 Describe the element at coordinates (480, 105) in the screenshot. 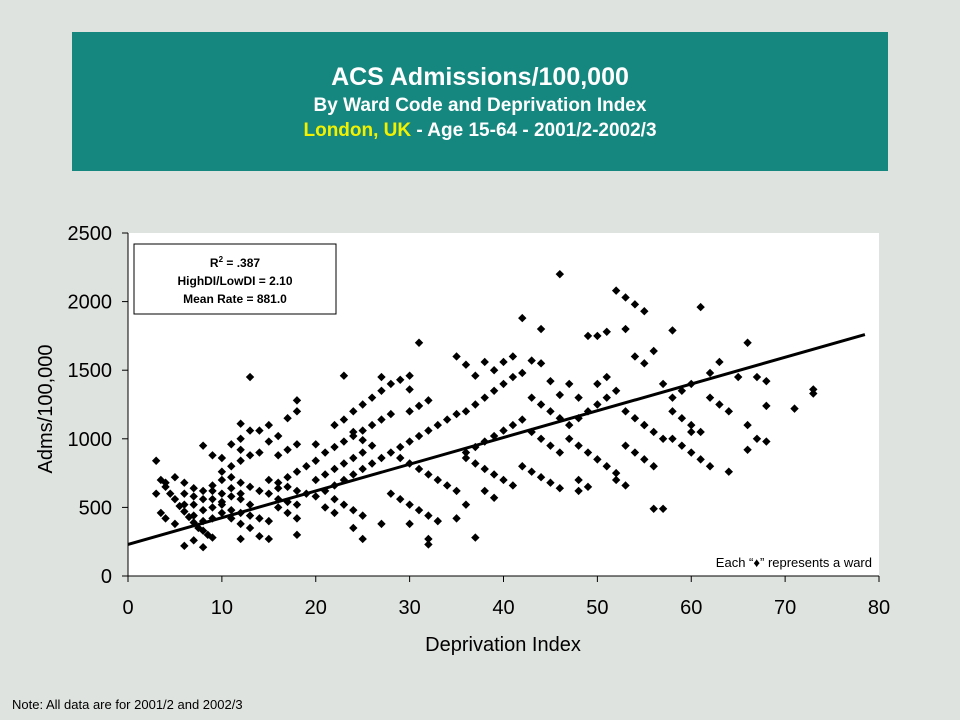

I see `chart-subtitle: By Ward Code and Deprivation Index` at that location.